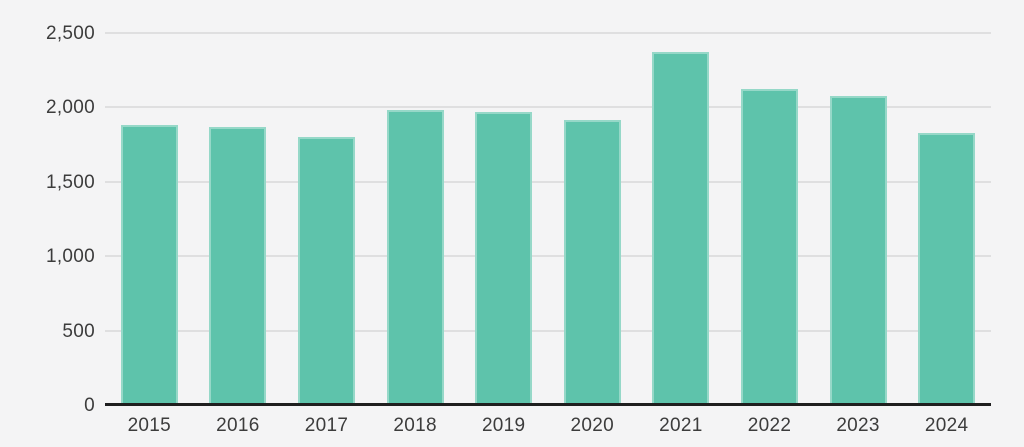 The width and height of the screenshot is (1024, 447). I want to click on x-axis-baseline, so click(548, 404).